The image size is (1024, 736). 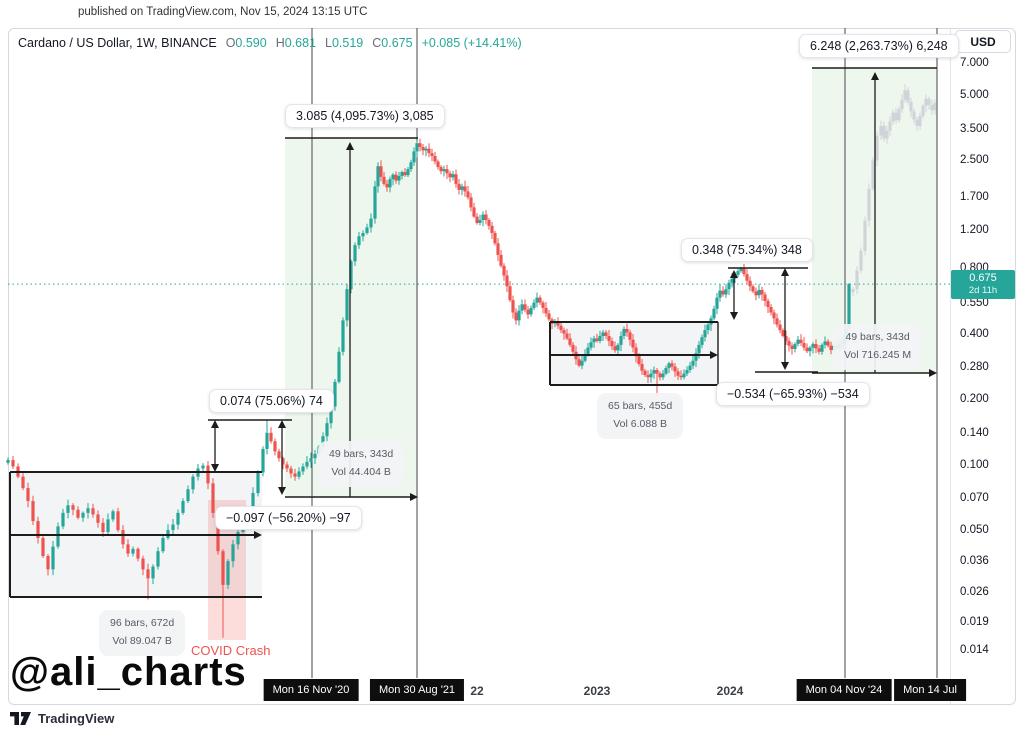 I want to click on measurement-annotation: 3.085 (4,095.73%) 3,085, so click(x=365, y=116).